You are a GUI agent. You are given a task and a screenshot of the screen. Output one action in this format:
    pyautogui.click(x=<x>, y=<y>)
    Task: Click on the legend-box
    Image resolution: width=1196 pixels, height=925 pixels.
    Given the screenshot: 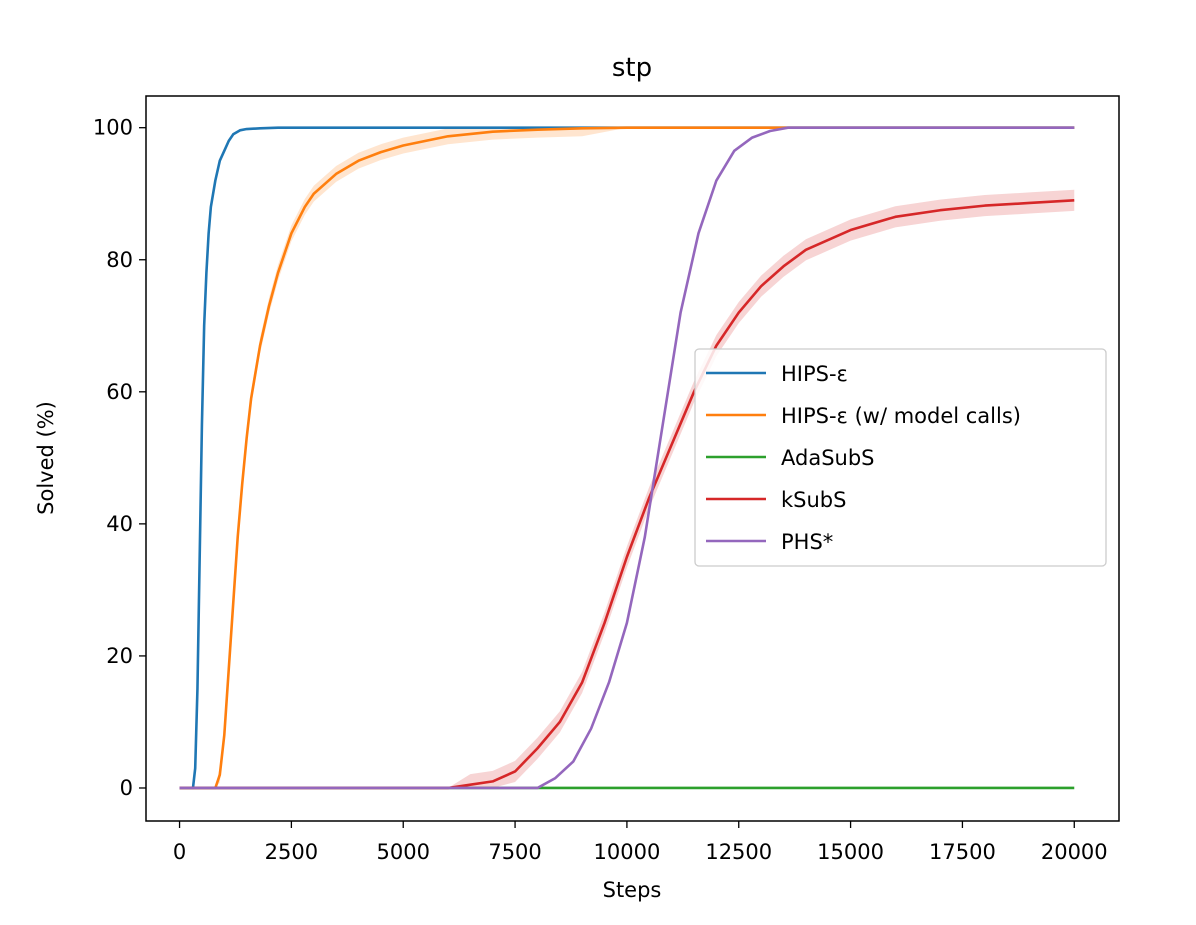 What is the action you would take?
    pyautogui.click(x=900, y=457)
    